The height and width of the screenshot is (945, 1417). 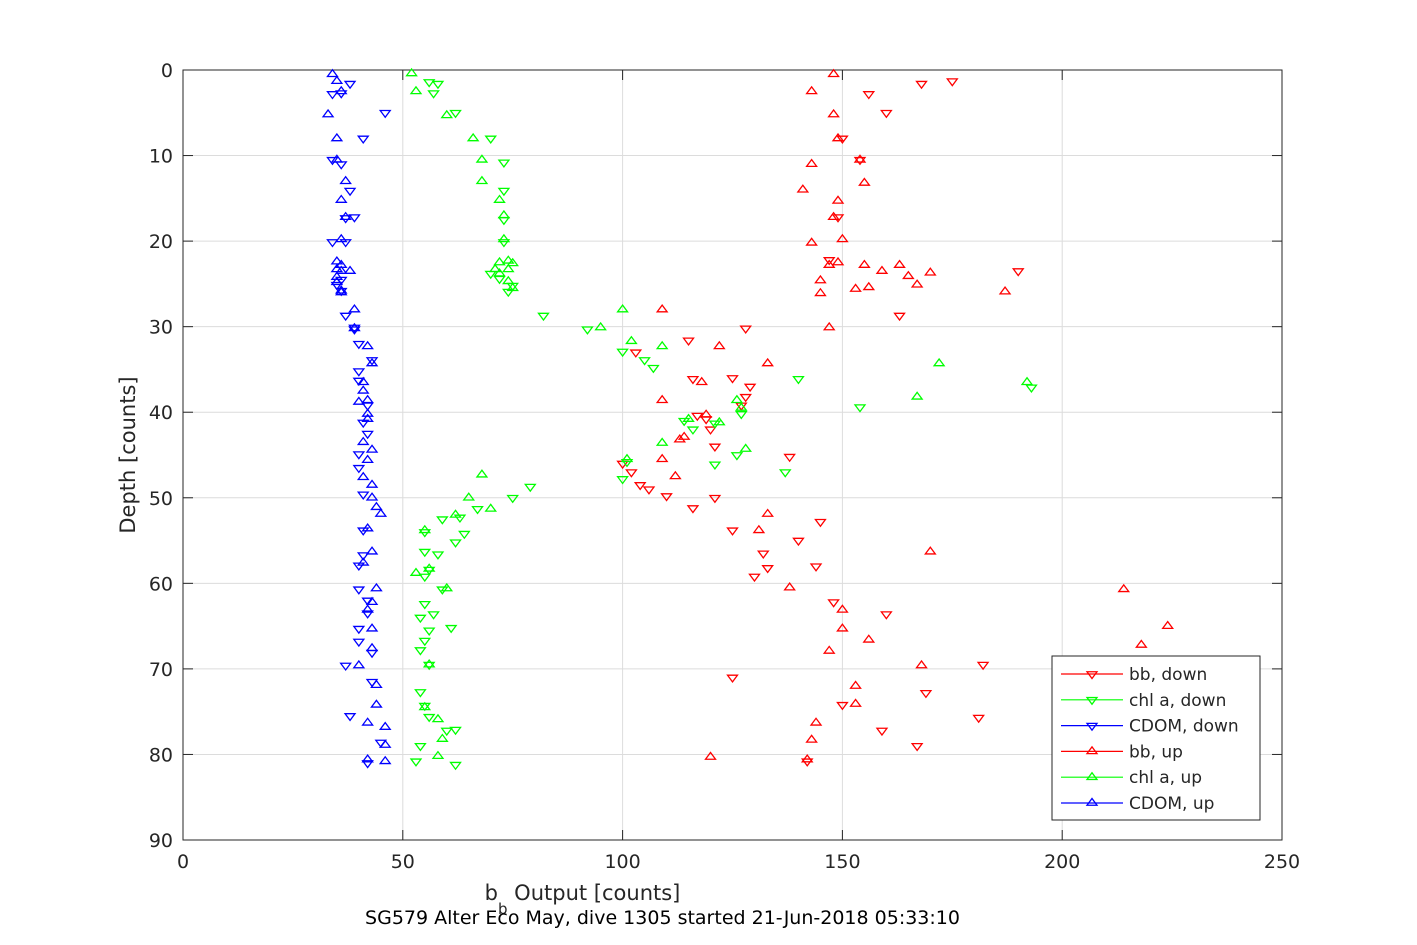 I want to click on x-tick-label: 100, so click(x=622, y=862).